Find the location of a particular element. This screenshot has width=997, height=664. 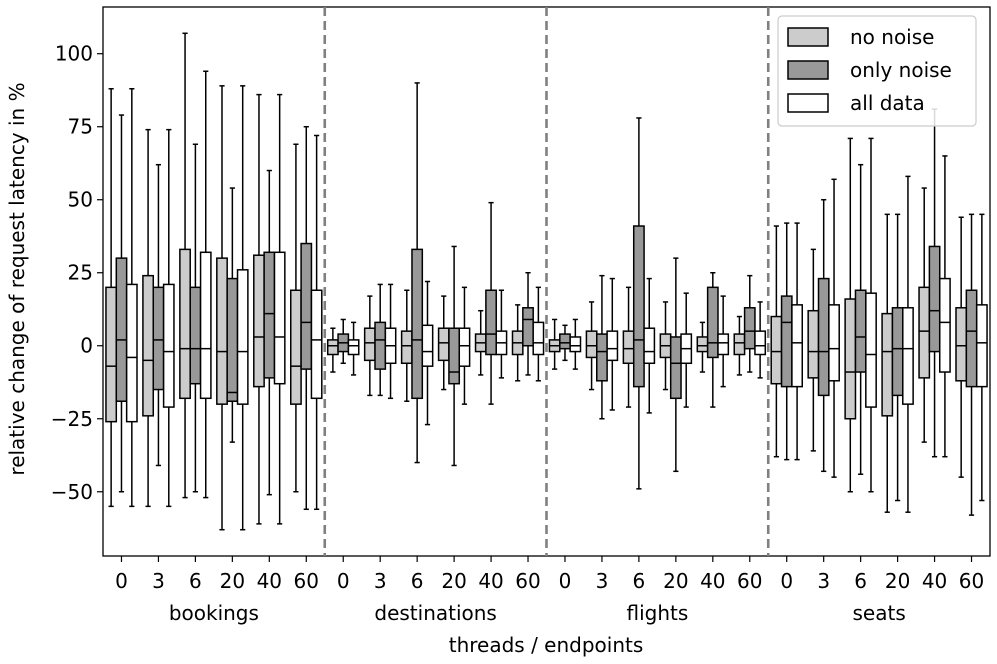

endpoint-label: seats is located at coordinates (879, 613).